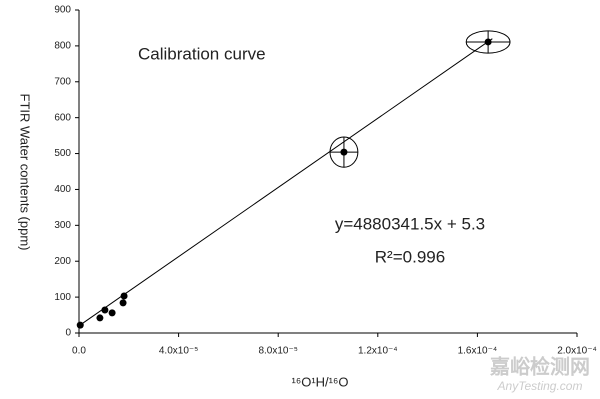 Image resolution: width=600 pixels, height=399 pixels. What do you see at coordinates (539, 366) in the screenshot?
I see `watermark: 嘉峪检测网` at bounding box center [539, 366].